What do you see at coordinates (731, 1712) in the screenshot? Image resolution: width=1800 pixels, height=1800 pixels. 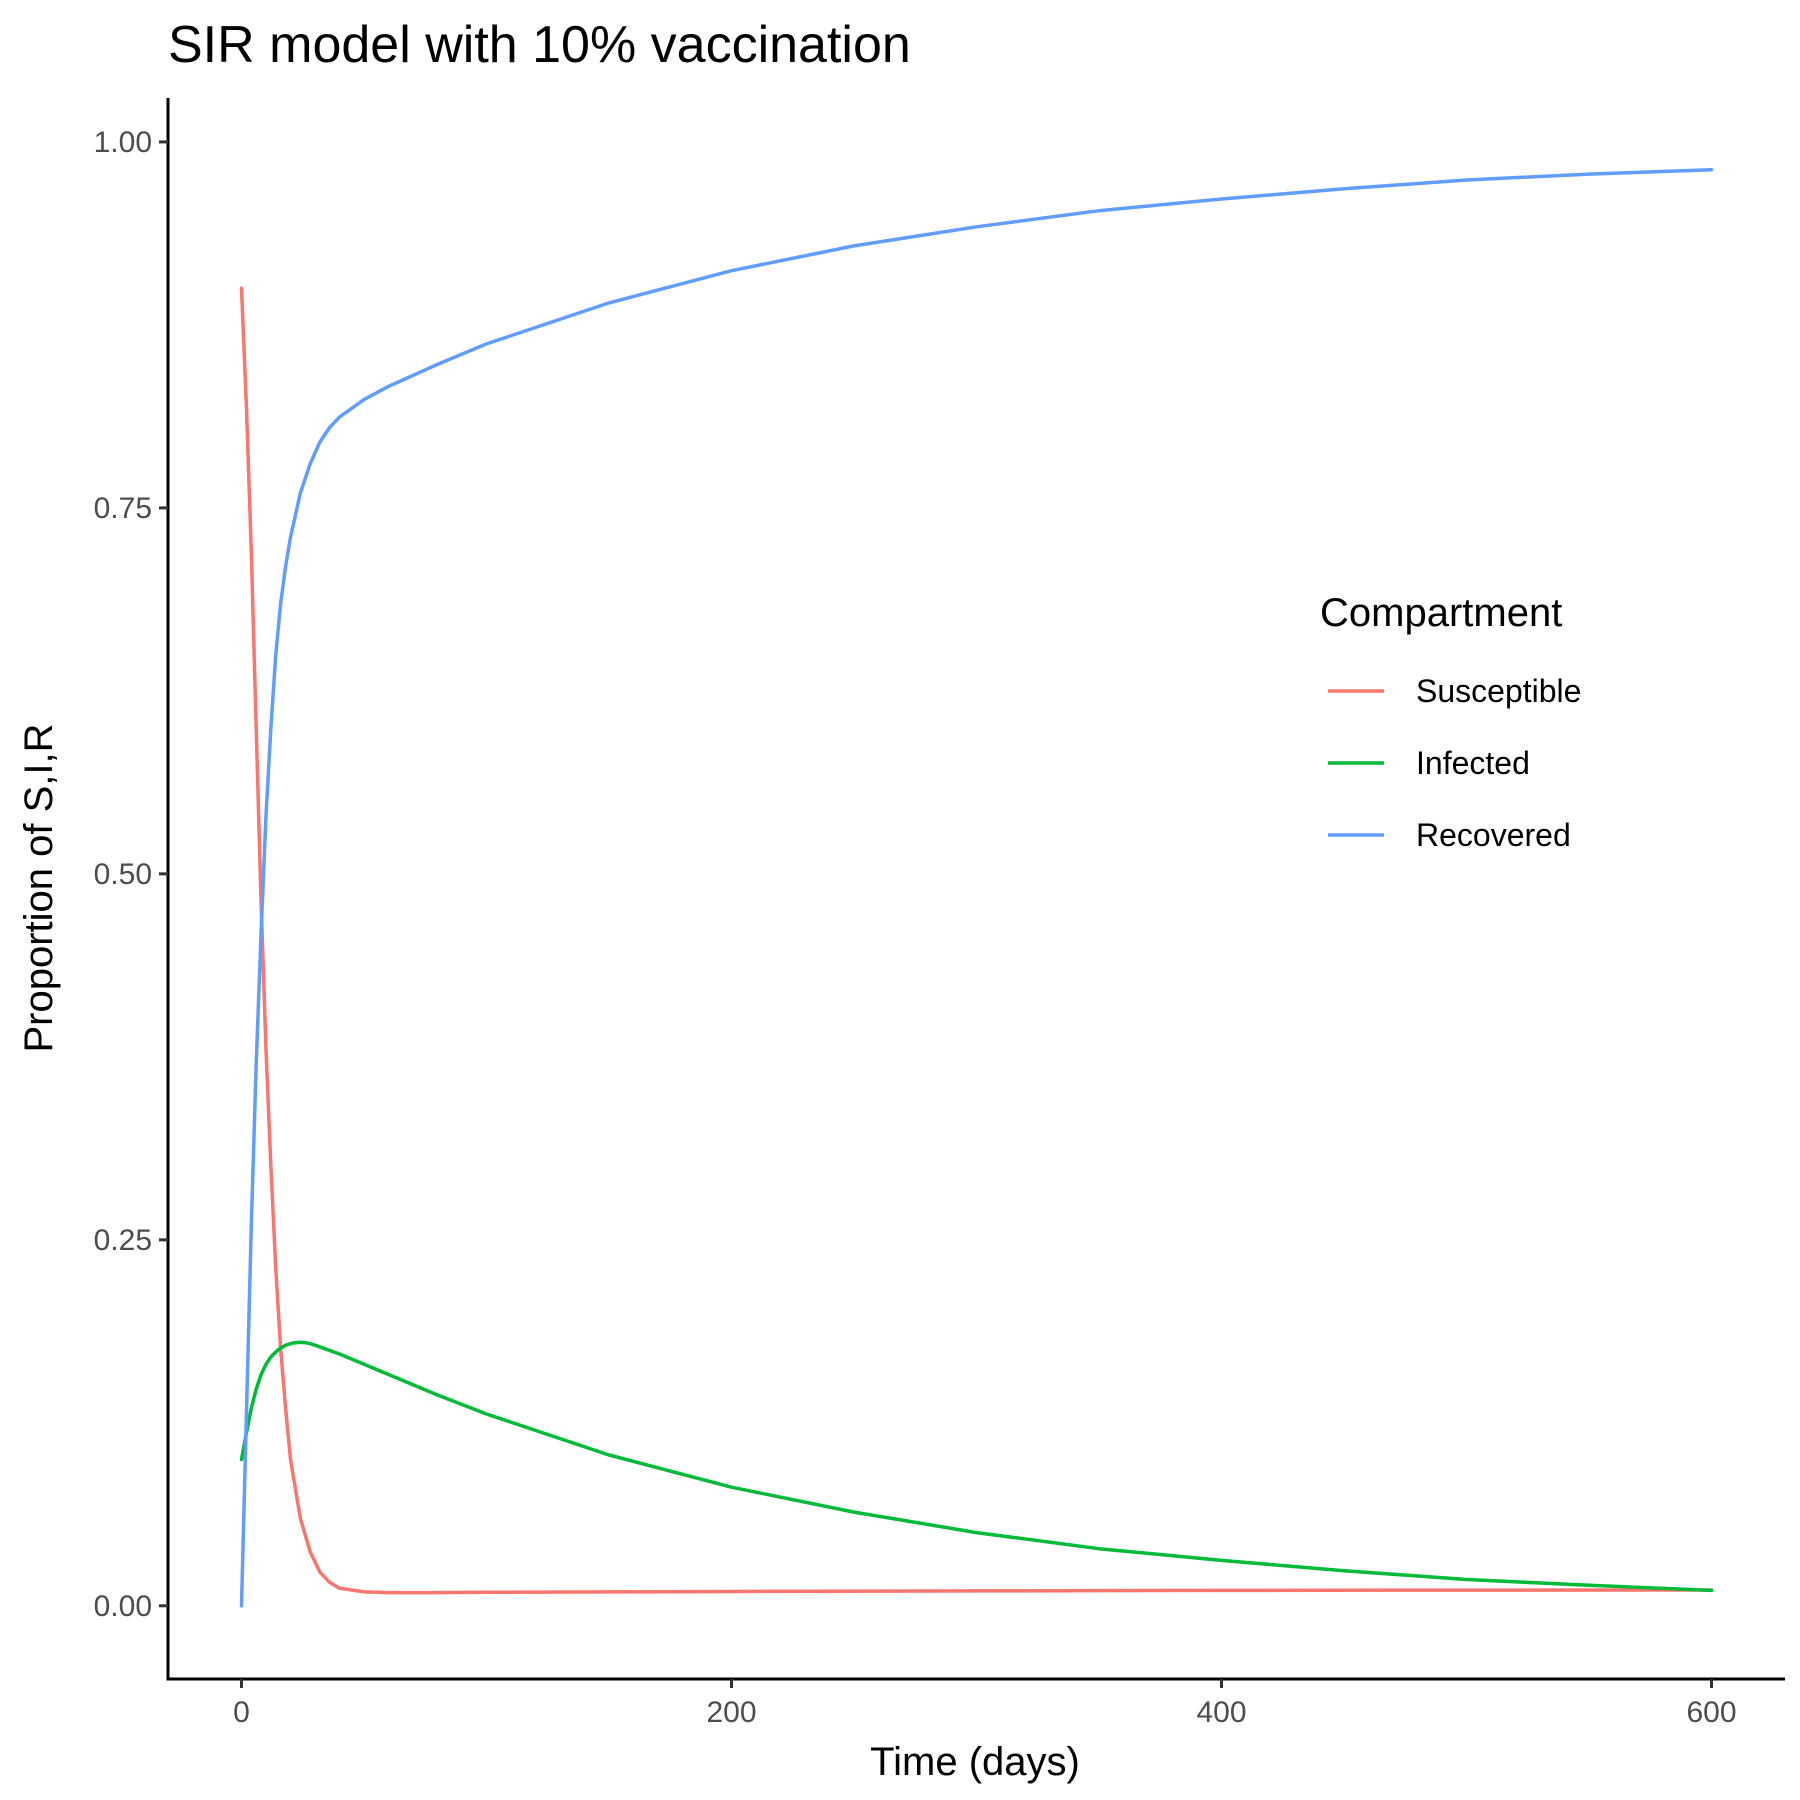 I see `x-tick-label: 200` at bounding box center [731, 1712].